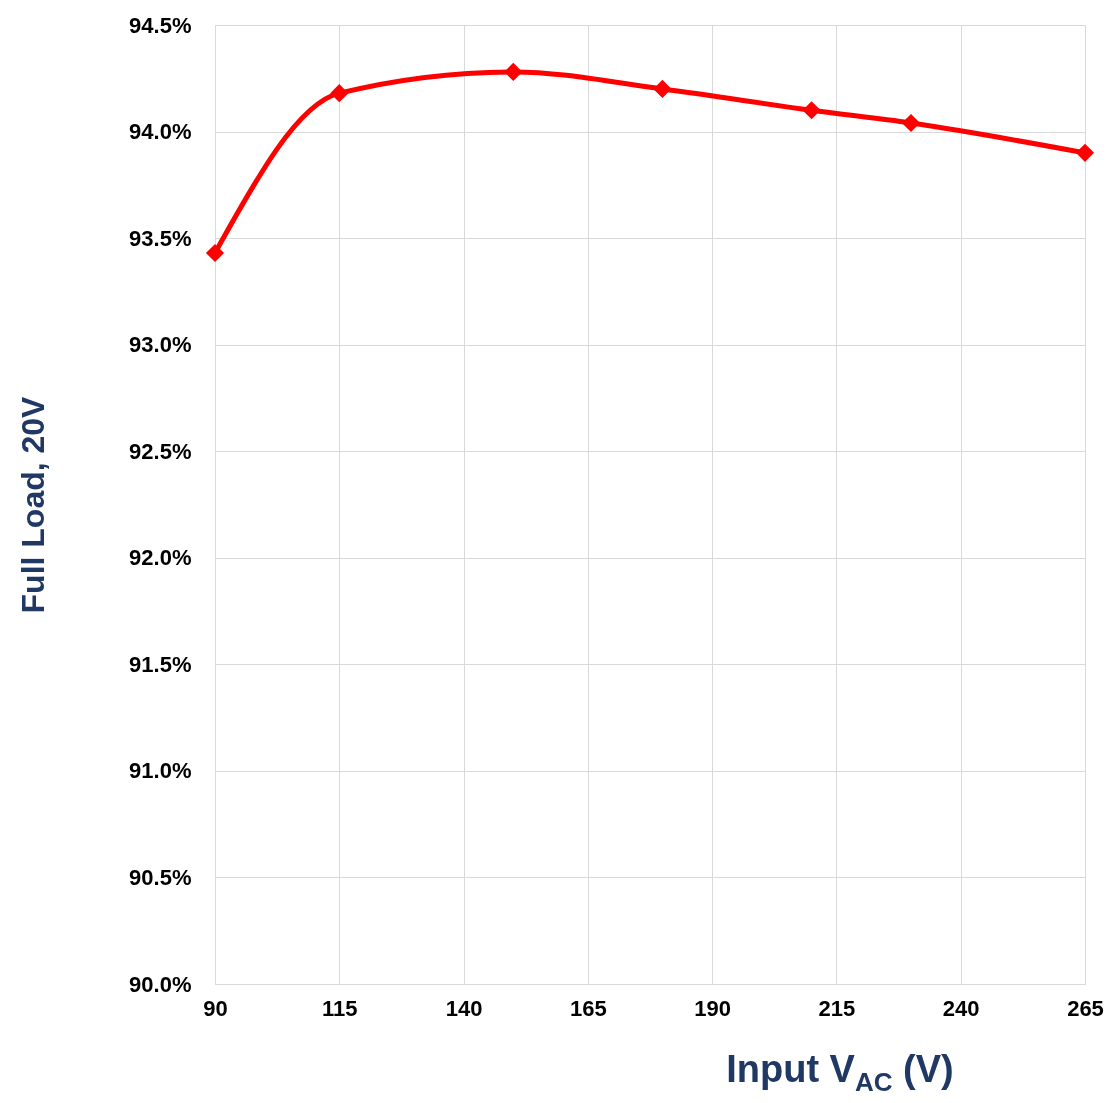 The image size is (1115, 1103). Describe the element at coordinates (1085, 1008) in the screenshot. I see `x-tick-label: 265` at that location.